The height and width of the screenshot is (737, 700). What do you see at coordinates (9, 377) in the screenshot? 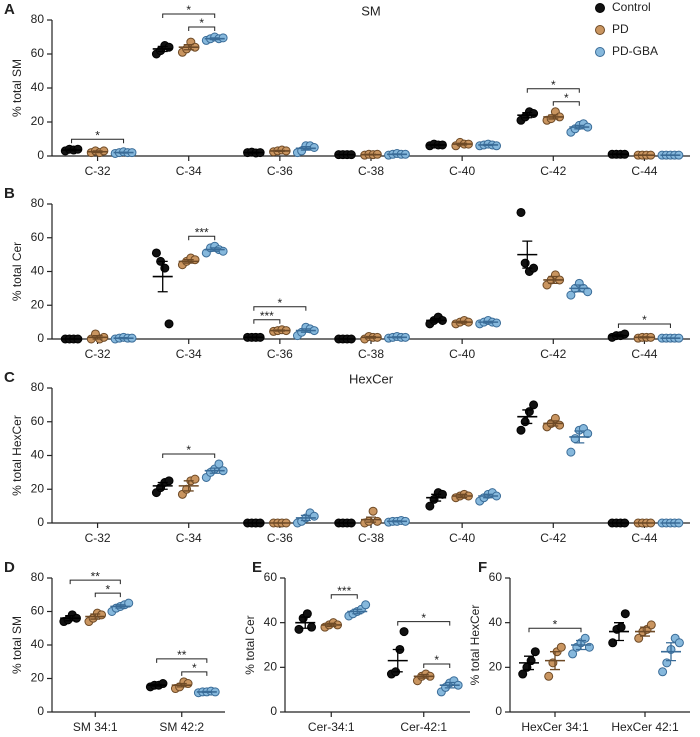
I see `panel-label: C` at bounding box center [9, 377].